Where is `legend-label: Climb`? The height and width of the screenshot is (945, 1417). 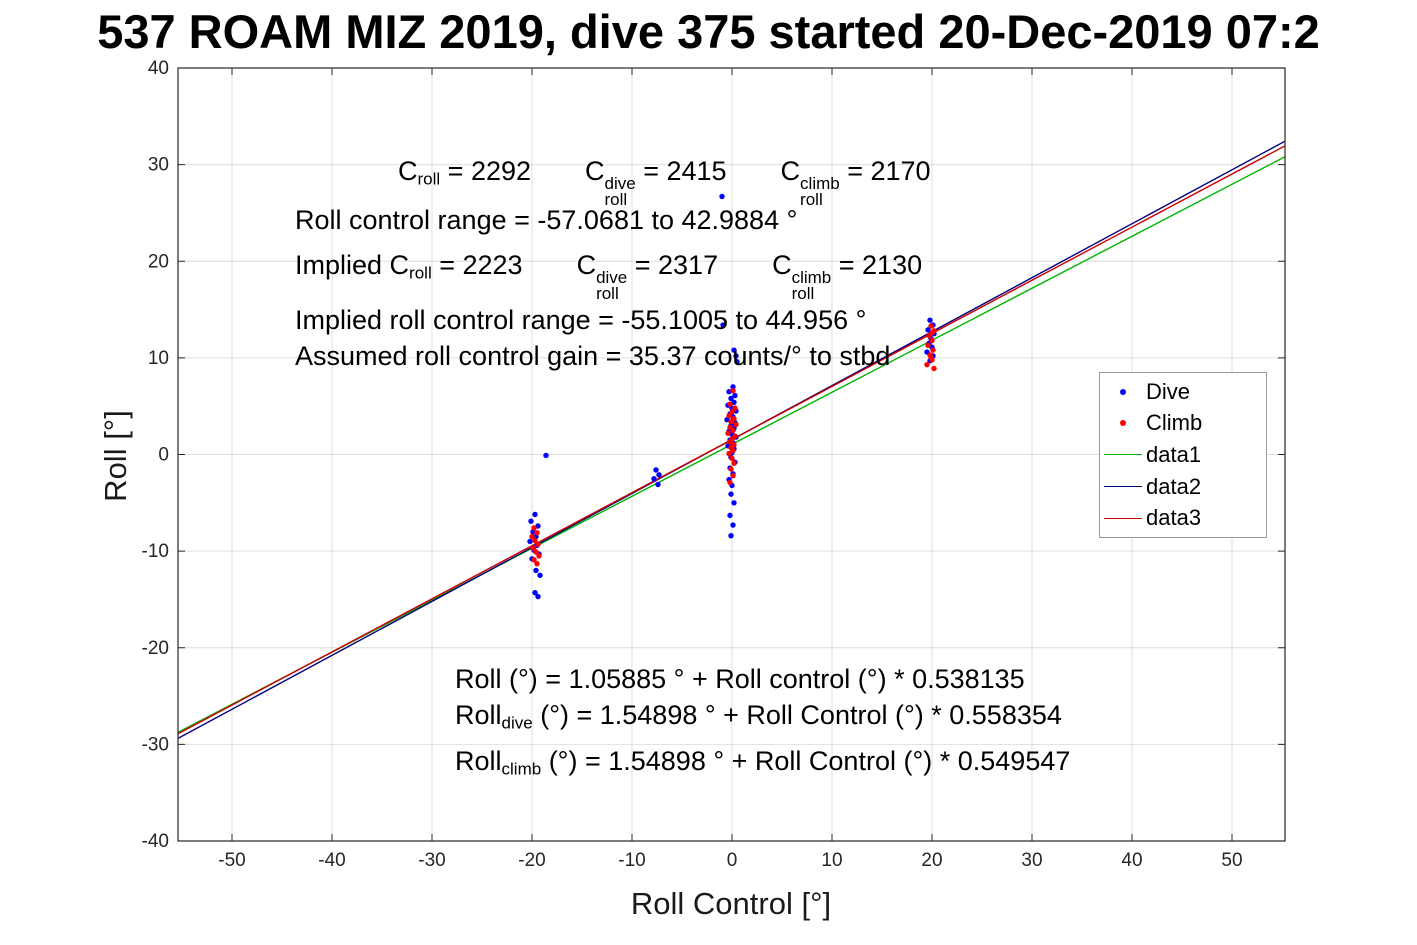
legend-label: Climb is located at coordinates (1174, 423).